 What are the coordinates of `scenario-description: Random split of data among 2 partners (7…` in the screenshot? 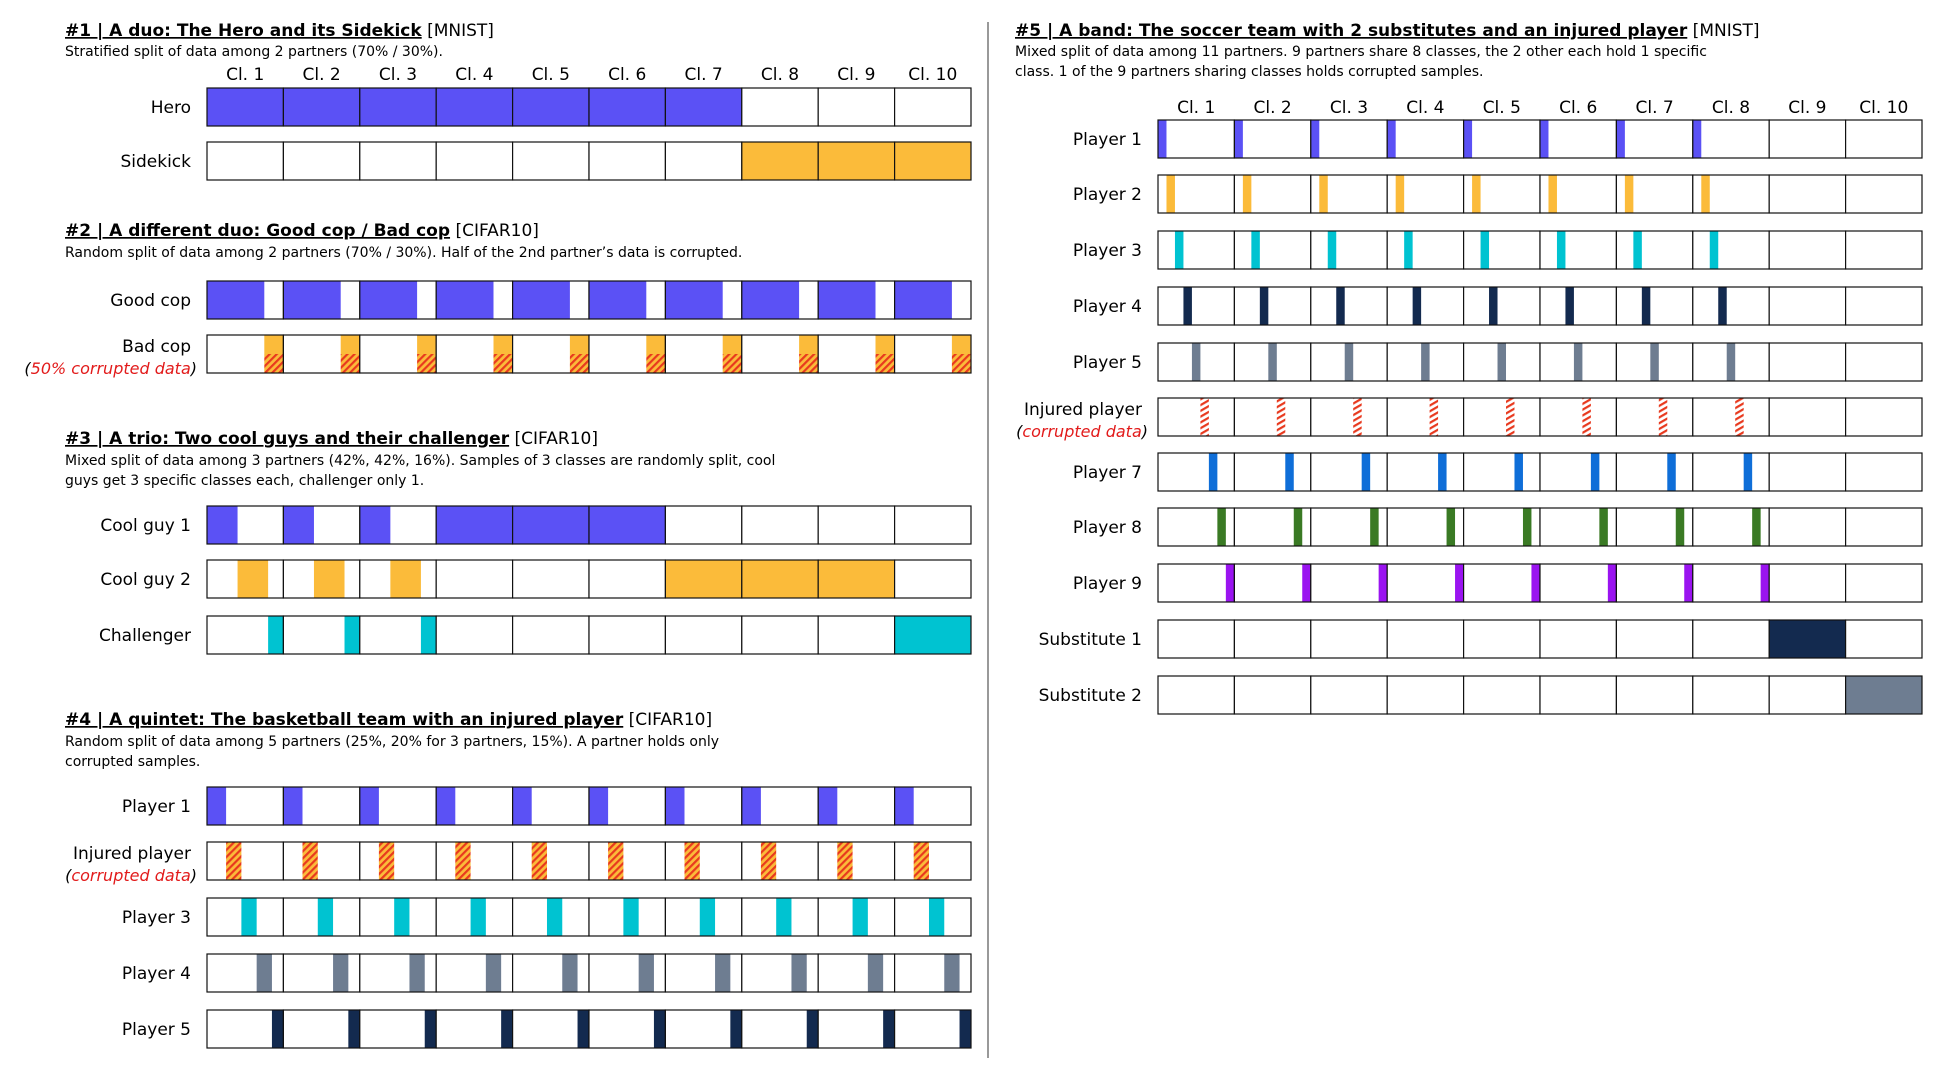 It's located at (403, 253).